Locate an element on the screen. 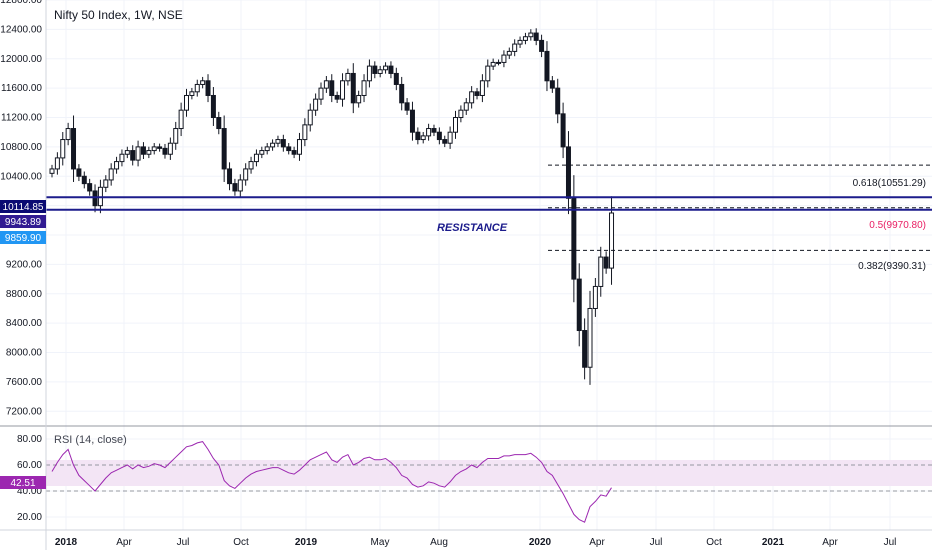 The image size is (932, 550). price-tick-label: 11600.00 is located at coordinates (21, 88).